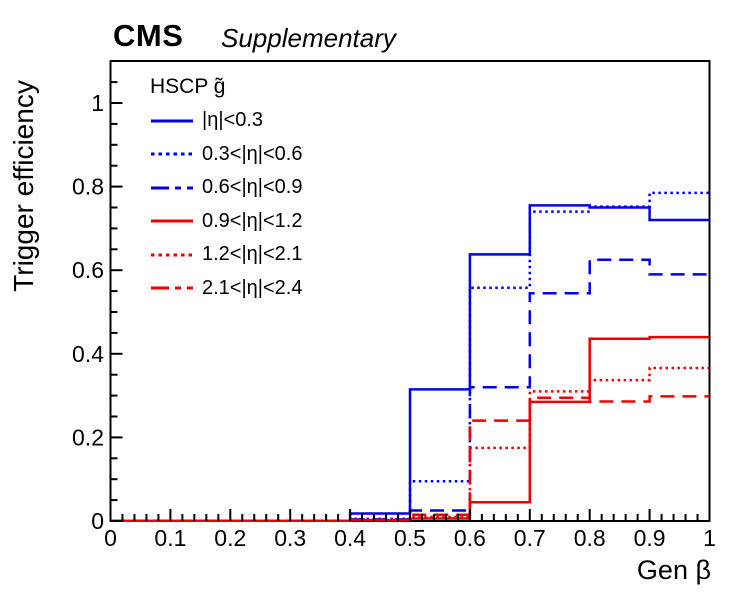 The height and width of the screenshot is (614, 747). Describe the element at coordinates (252, 287) in the screenshot. I see `legend-entry-label: 2.1<|η|<2.4` at that location.